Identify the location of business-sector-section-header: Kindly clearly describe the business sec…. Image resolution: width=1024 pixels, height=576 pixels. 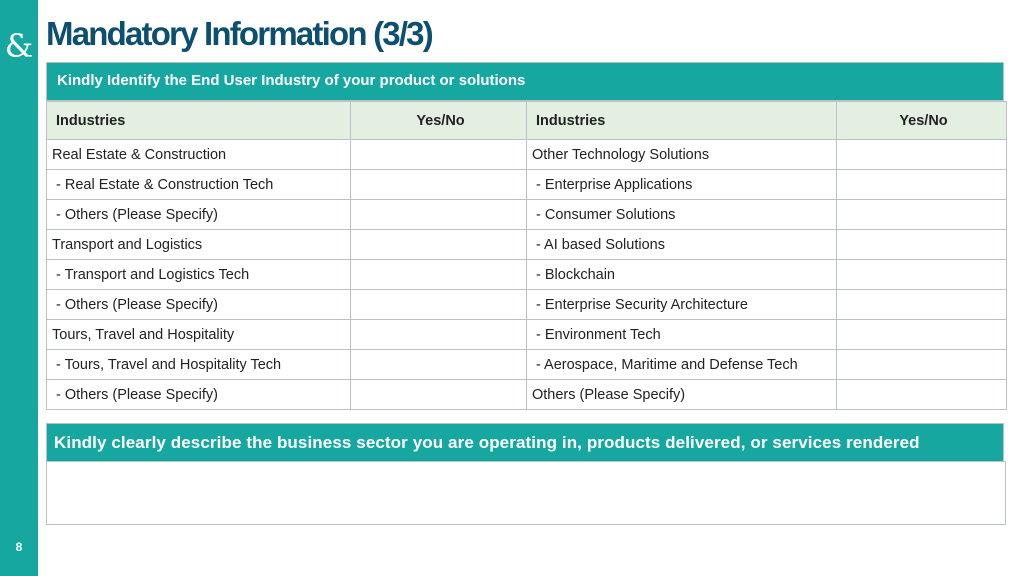
(525, 442).